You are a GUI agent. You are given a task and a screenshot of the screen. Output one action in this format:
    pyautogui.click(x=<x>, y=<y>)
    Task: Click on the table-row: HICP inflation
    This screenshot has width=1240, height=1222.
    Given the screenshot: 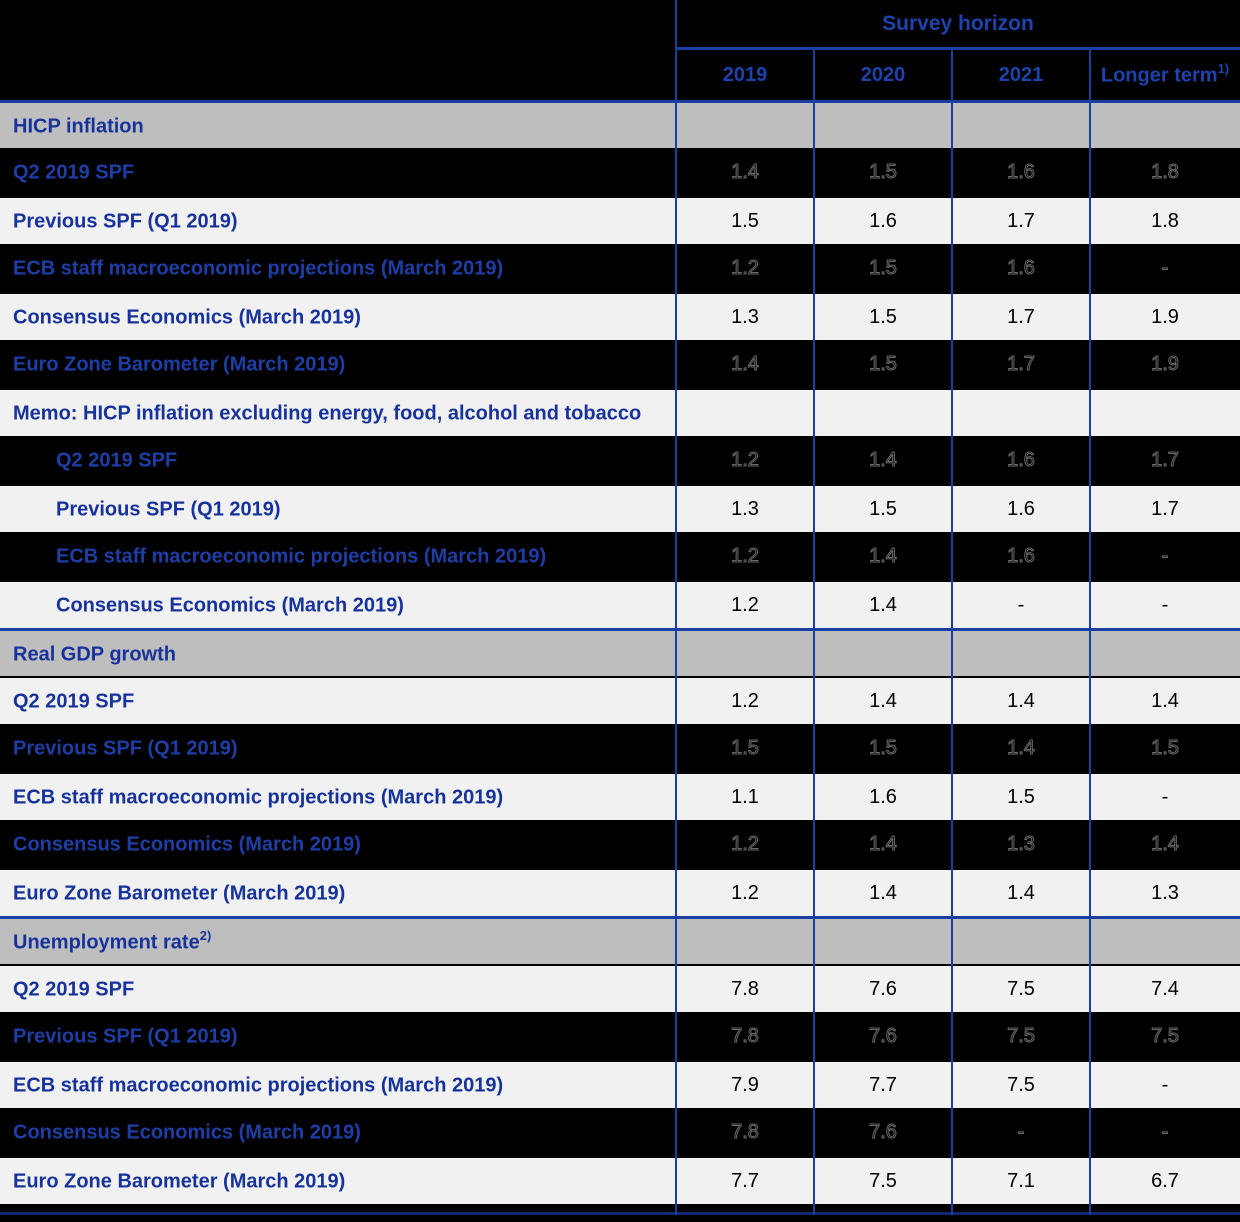 What is the action you would take?
    pyautogui.click(x=620, y=124)
    